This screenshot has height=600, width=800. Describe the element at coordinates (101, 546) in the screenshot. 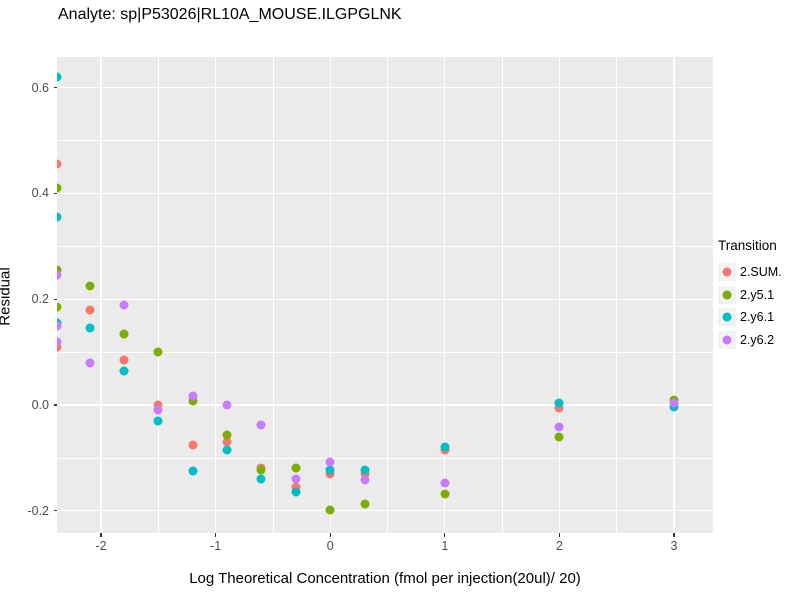

I see `x-tick-label: -2` at that location.